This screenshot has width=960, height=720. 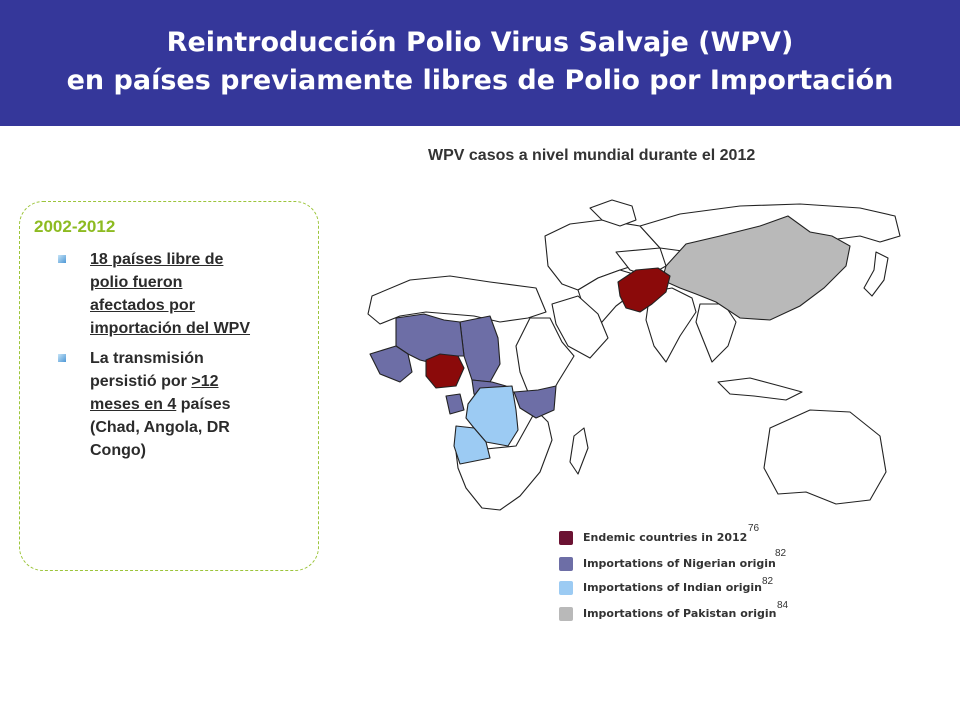 I want to click on legend-number: 76, so click(x=754, y=528).